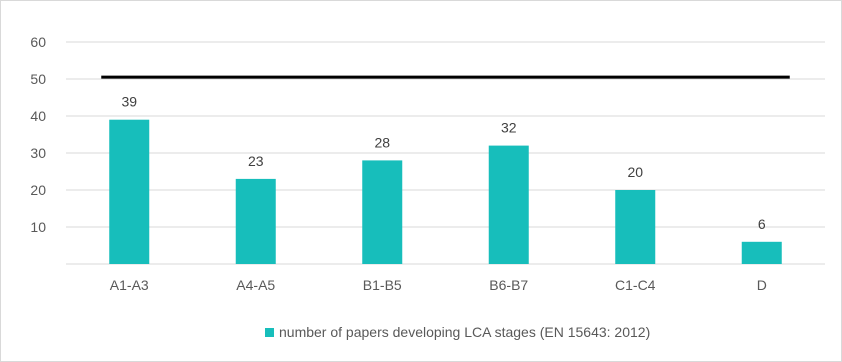 This screenshot has width=842, height=362. What do you see at coordinates (762, 224) in the screenshot?
I see `data-label: 6` at bounding box center [762, 224].